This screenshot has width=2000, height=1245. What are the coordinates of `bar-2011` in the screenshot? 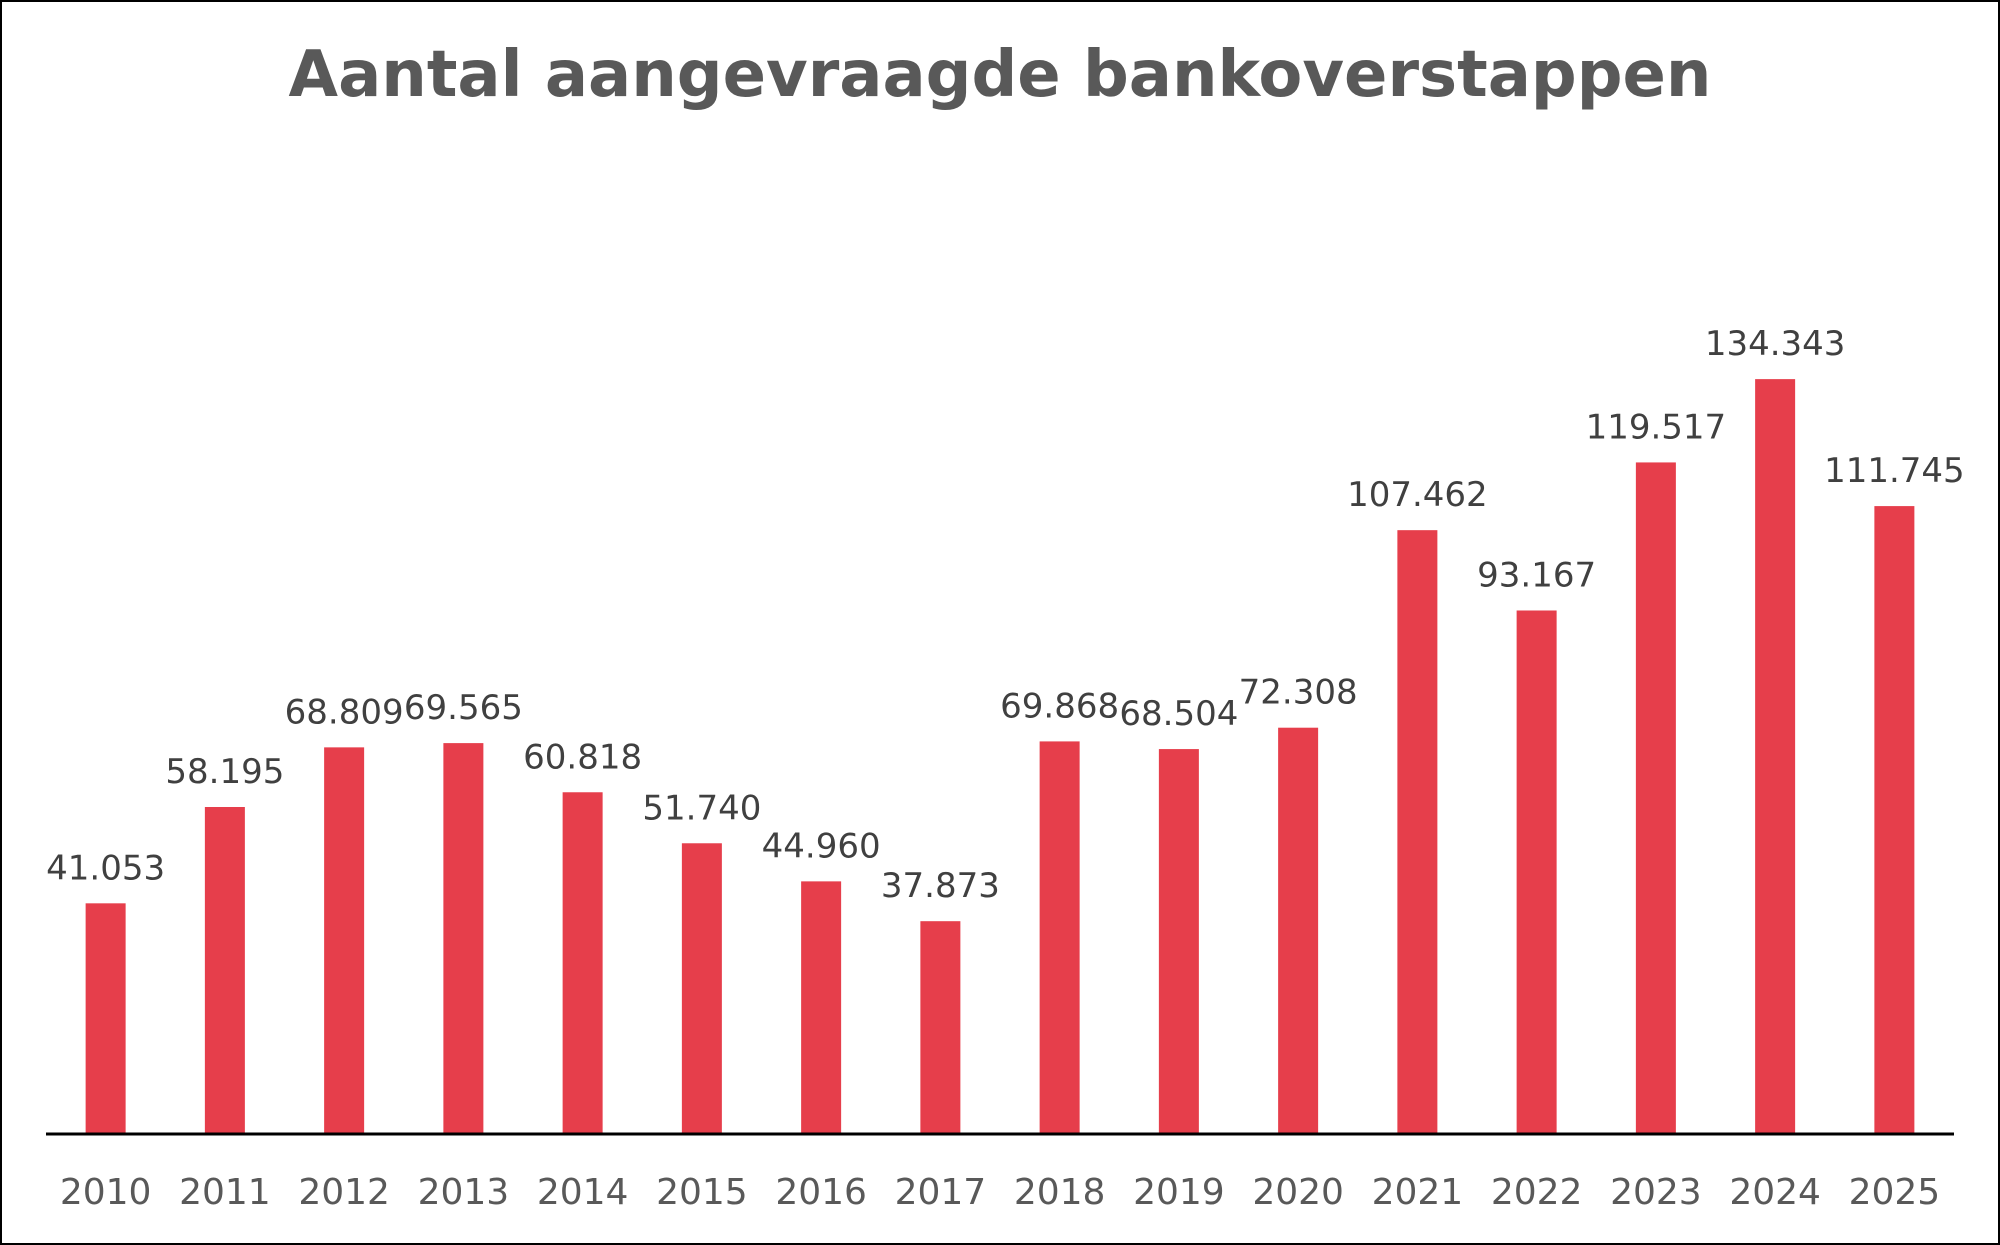 It's located at (224, 970).